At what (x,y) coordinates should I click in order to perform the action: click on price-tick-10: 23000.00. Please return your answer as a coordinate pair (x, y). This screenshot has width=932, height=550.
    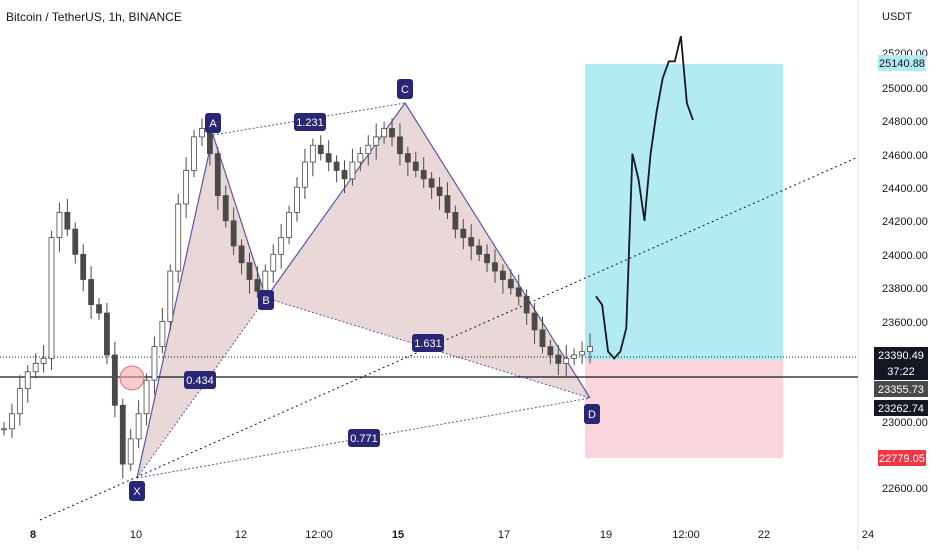
    Looking at the image, I should click on (905, 423).